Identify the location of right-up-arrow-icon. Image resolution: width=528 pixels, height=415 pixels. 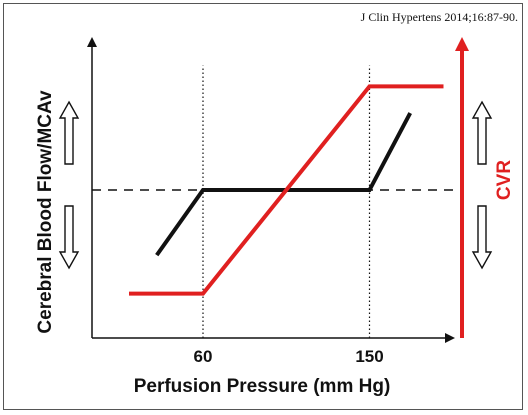
(482, 132).